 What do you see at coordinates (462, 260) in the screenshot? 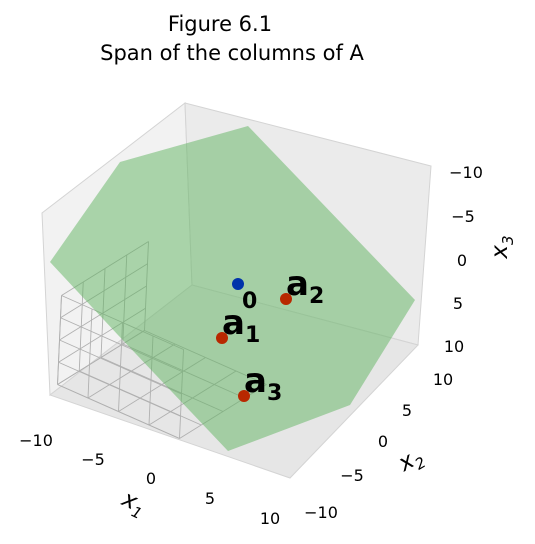
I see `tick-label-axis3: 0` at bounding box center [462, 260].